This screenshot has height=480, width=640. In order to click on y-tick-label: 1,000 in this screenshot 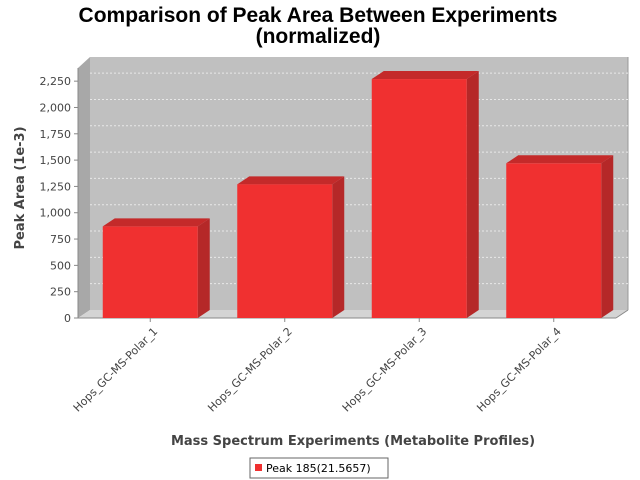, I will do `click(56, 213)`.